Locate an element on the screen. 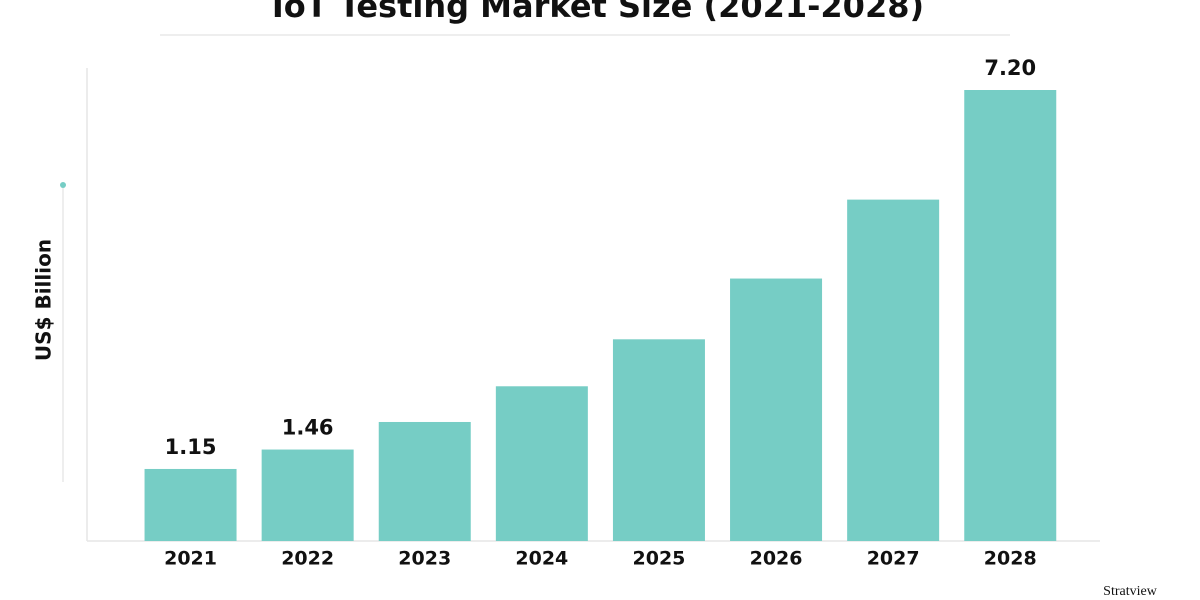  x-tick-label: 2028 is located at coordinates (1010, 559).